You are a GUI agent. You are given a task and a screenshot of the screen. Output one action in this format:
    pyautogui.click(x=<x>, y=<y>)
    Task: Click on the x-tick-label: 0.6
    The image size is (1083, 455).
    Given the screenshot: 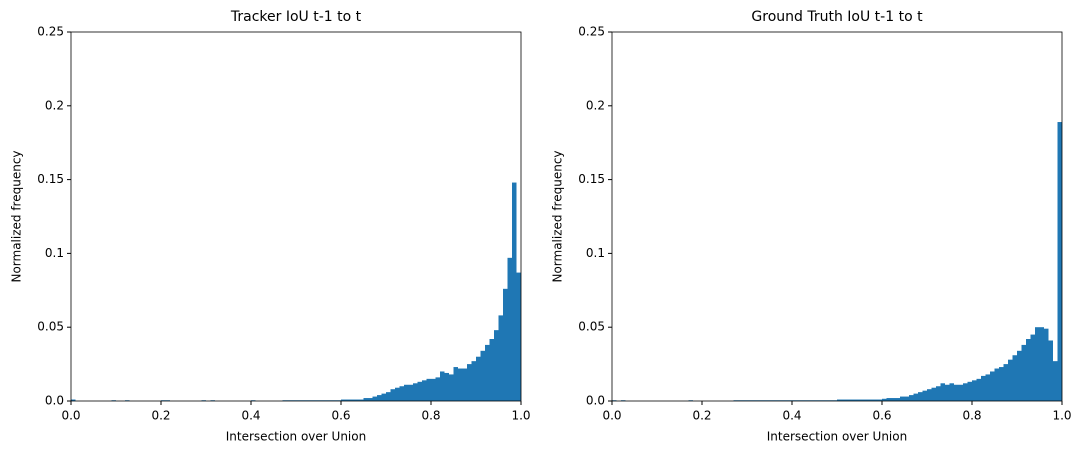 What is the action you would take?
    pyautogui.click(x=340, y=416)
    